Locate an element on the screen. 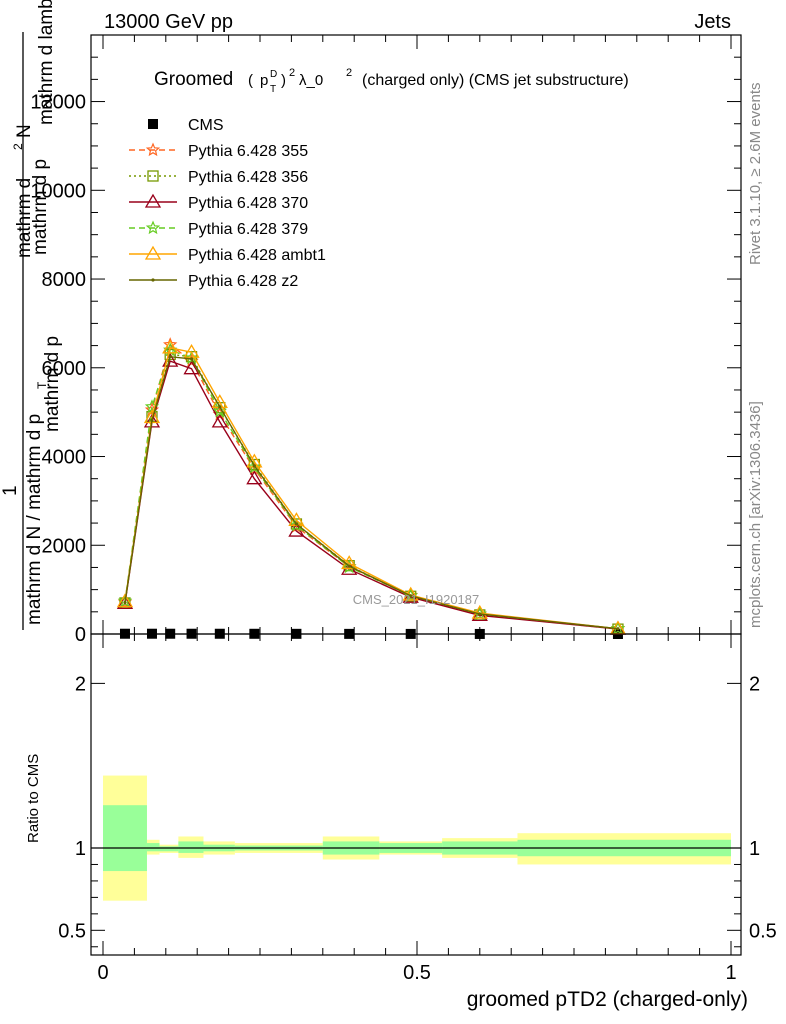 This screenshot has width=786, height=1024. legend-marker-p379 is located at coordinates (153, 227).